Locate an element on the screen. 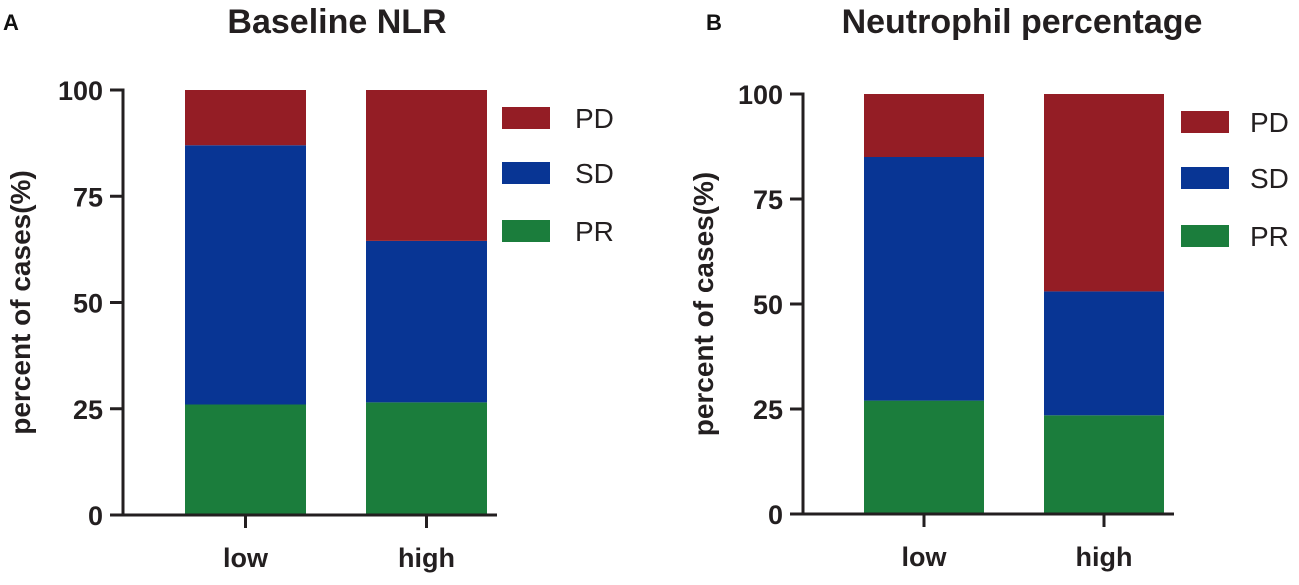 Image resolution: width=1299 pixels, height=585 pixels. chart-title: Baseline NLR is located at coordinates (336, 22).